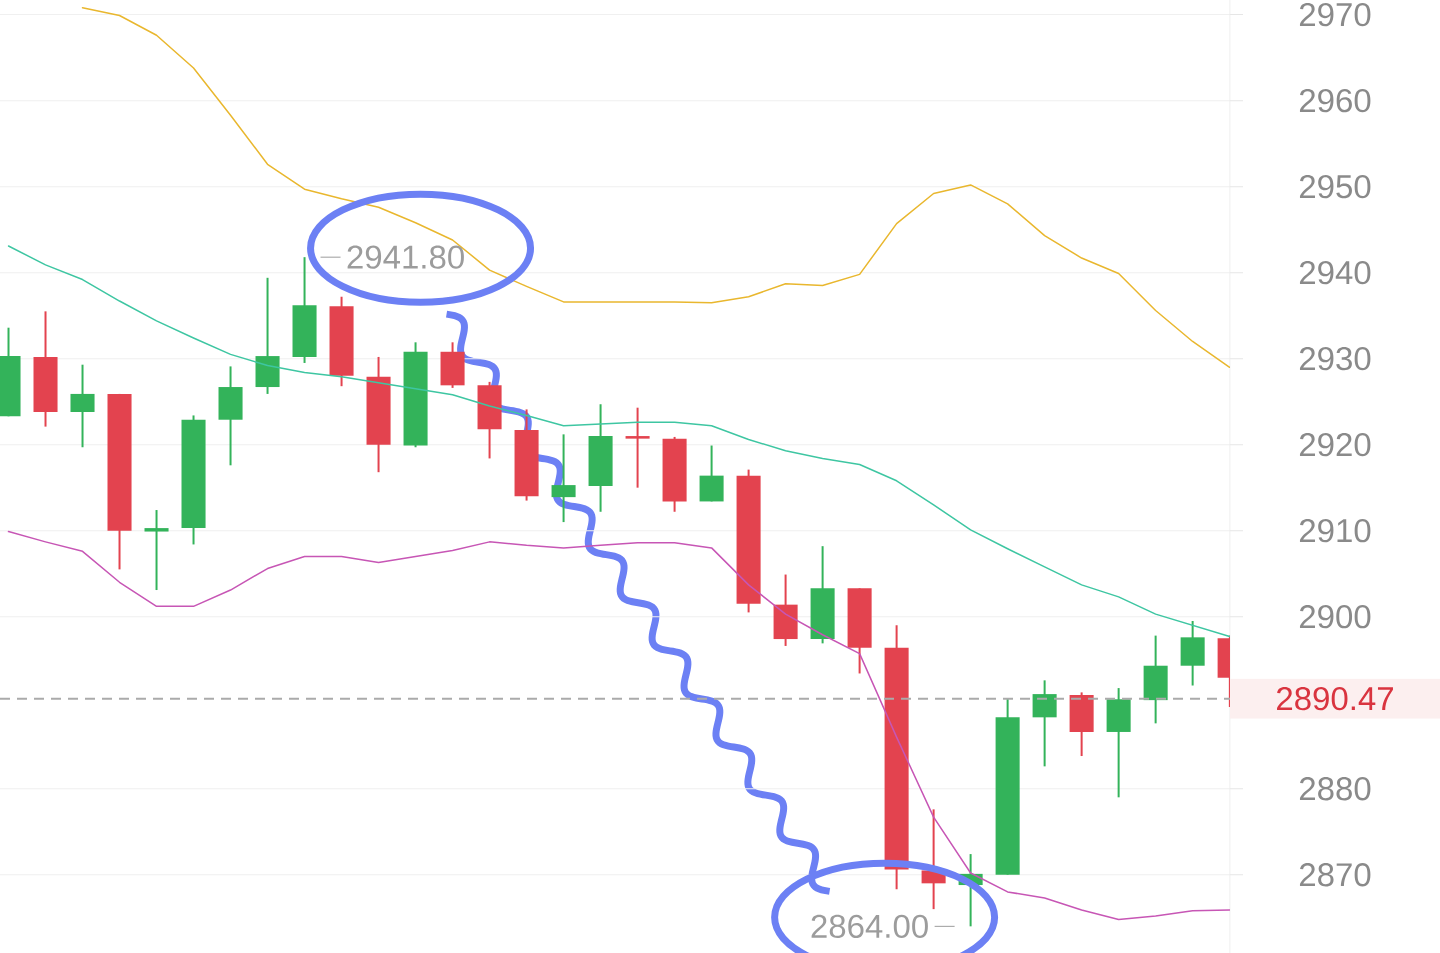 The width and height of the screenshot is (1440, 953). What do you see at coordinates (1335, 698) in the screenshot?
I see `ref-line-label: 2890.47` at bounding box center [1335, 698].